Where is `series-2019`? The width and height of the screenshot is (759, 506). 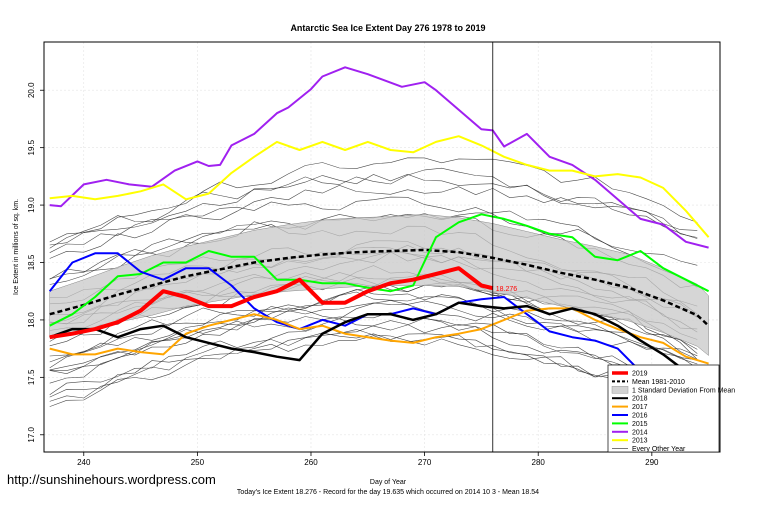
series-2019 is located at coordinates (271, 303).